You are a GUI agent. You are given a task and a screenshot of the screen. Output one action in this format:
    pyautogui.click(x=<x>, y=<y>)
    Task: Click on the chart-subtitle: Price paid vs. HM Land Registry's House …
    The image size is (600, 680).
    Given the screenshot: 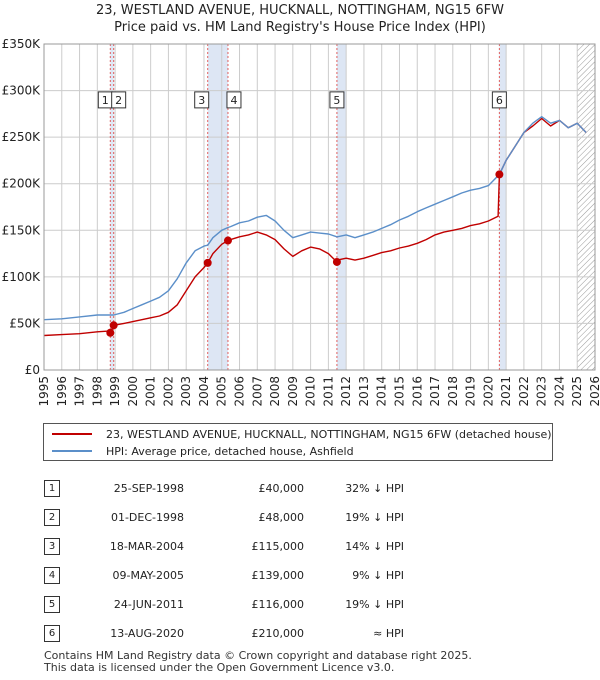 What is the action you would take?
    pyautogui.click(x=300, y=27)
    